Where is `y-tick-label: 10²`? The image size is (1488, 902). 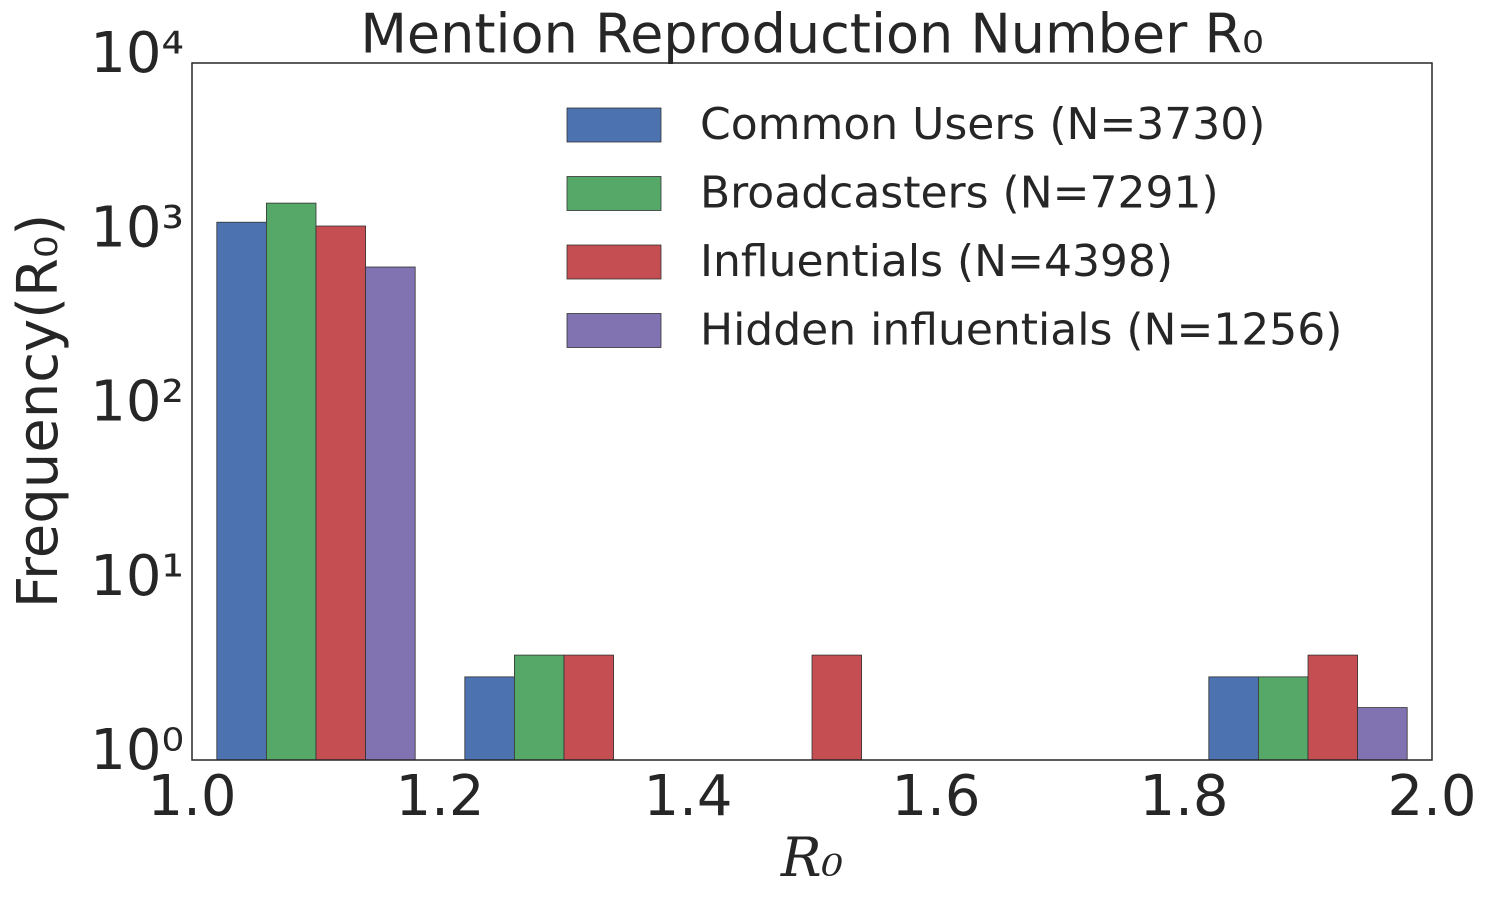 y-tick-label: 10² is located at coordinates (137, 402).